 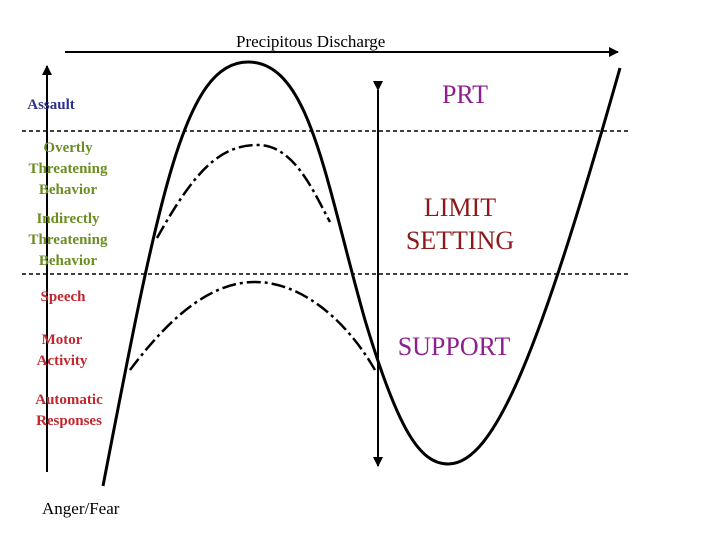 What do you see at coordinates (454, 346) in the screenshot?
I see `response-support: SUPPORT` at bounding box center [454, 346].